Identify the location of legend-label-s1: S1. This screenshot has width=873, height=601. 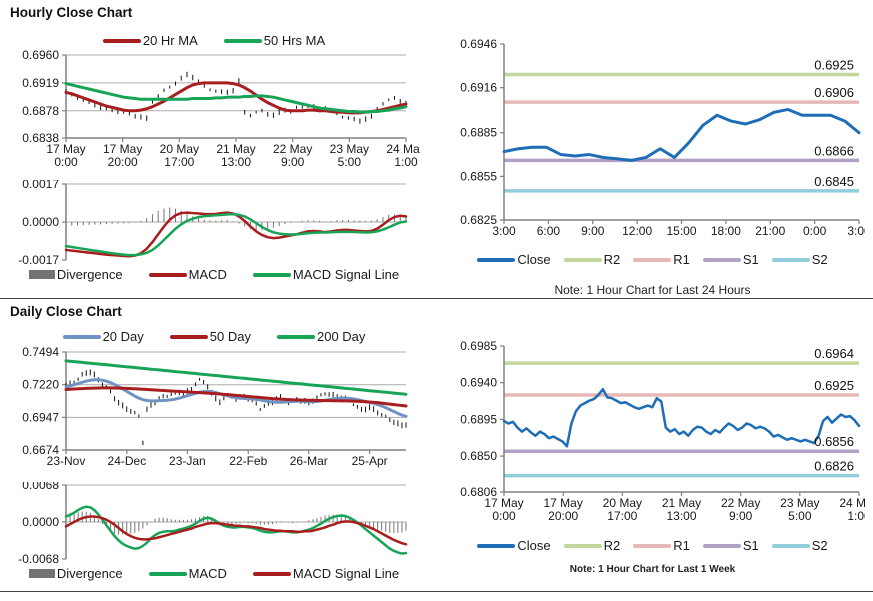
(750, 259).